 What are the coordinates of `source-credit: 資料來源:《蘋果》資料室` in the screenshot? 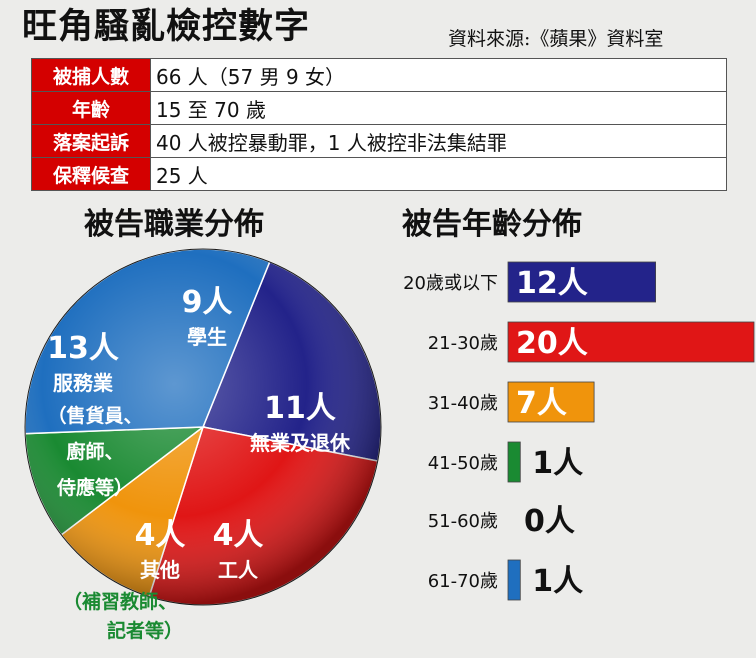 It's located at (556, 39).